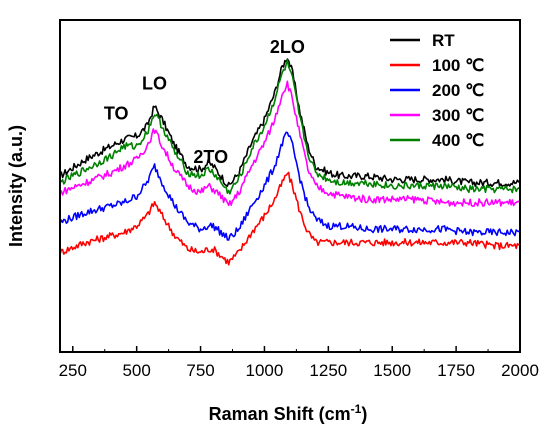 This screenshot has width=550, height=433. Describe the element at coordinates (458, 65) in the screenshot. I see `legend-label-1: 100 ℃` at that location.